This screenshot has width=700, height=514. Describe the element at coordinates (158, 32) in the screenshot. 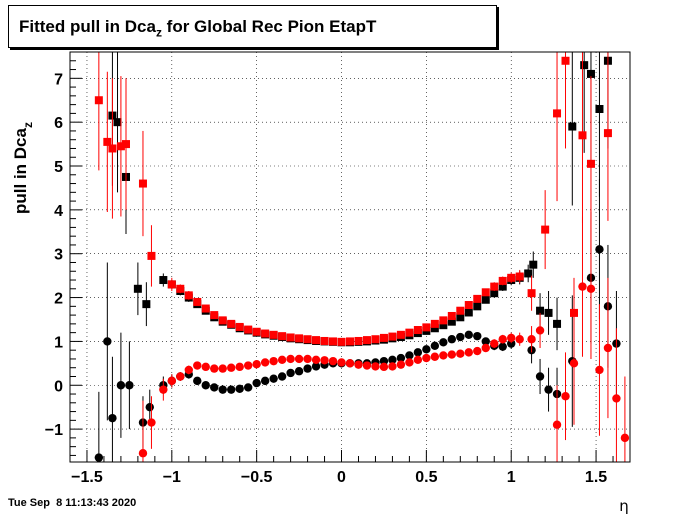

I see `chart-title-subscript: z` at that location.